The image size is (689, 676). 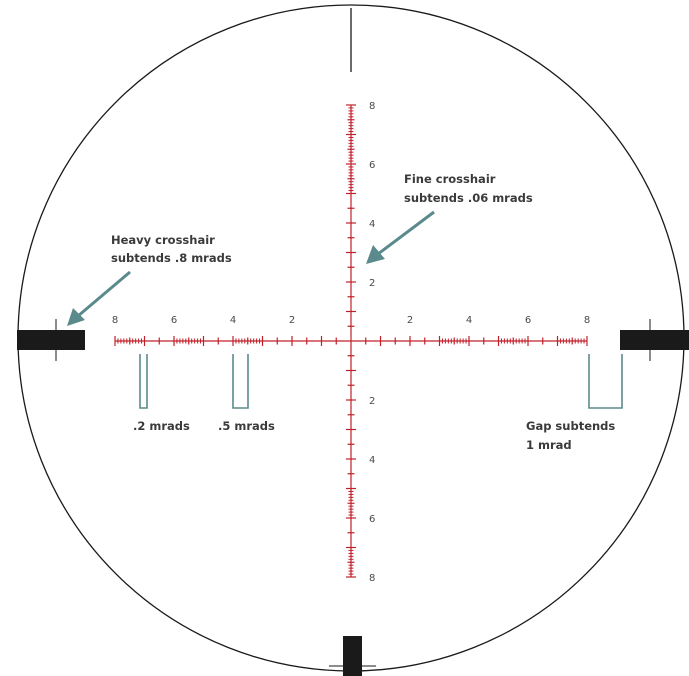 What do you see at coordinates (246, 426) in the screenshot?
I see `point5-mrads-label: .5 mrads` at bounding box center [246, 426].